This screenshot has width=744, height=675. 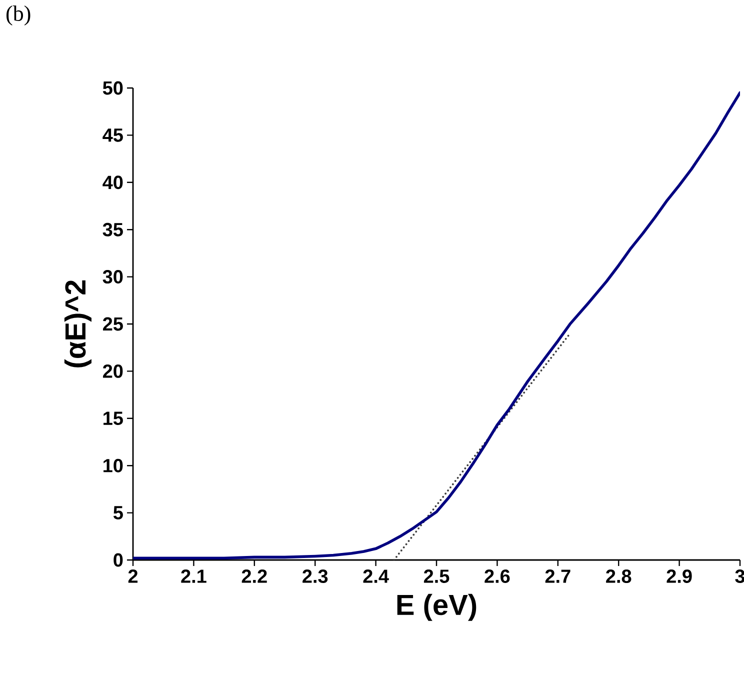 What do you see at coordinates (118, 560) in the screenshot?
I see `y-tick-label: 0` at bounding box center [118, 560].